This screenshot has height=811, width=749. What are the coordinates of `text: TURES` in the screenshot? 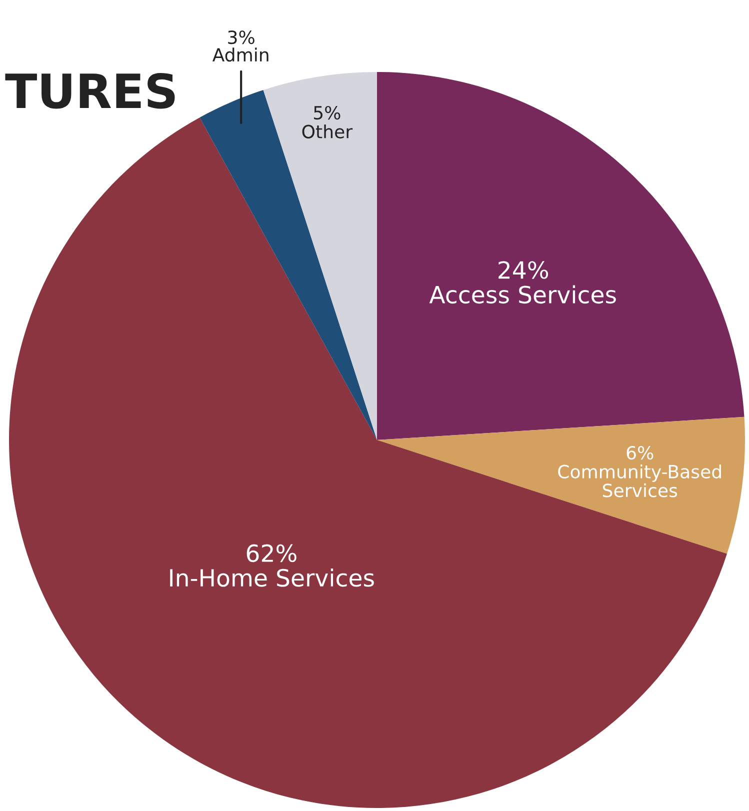 It's located at (90, 90).